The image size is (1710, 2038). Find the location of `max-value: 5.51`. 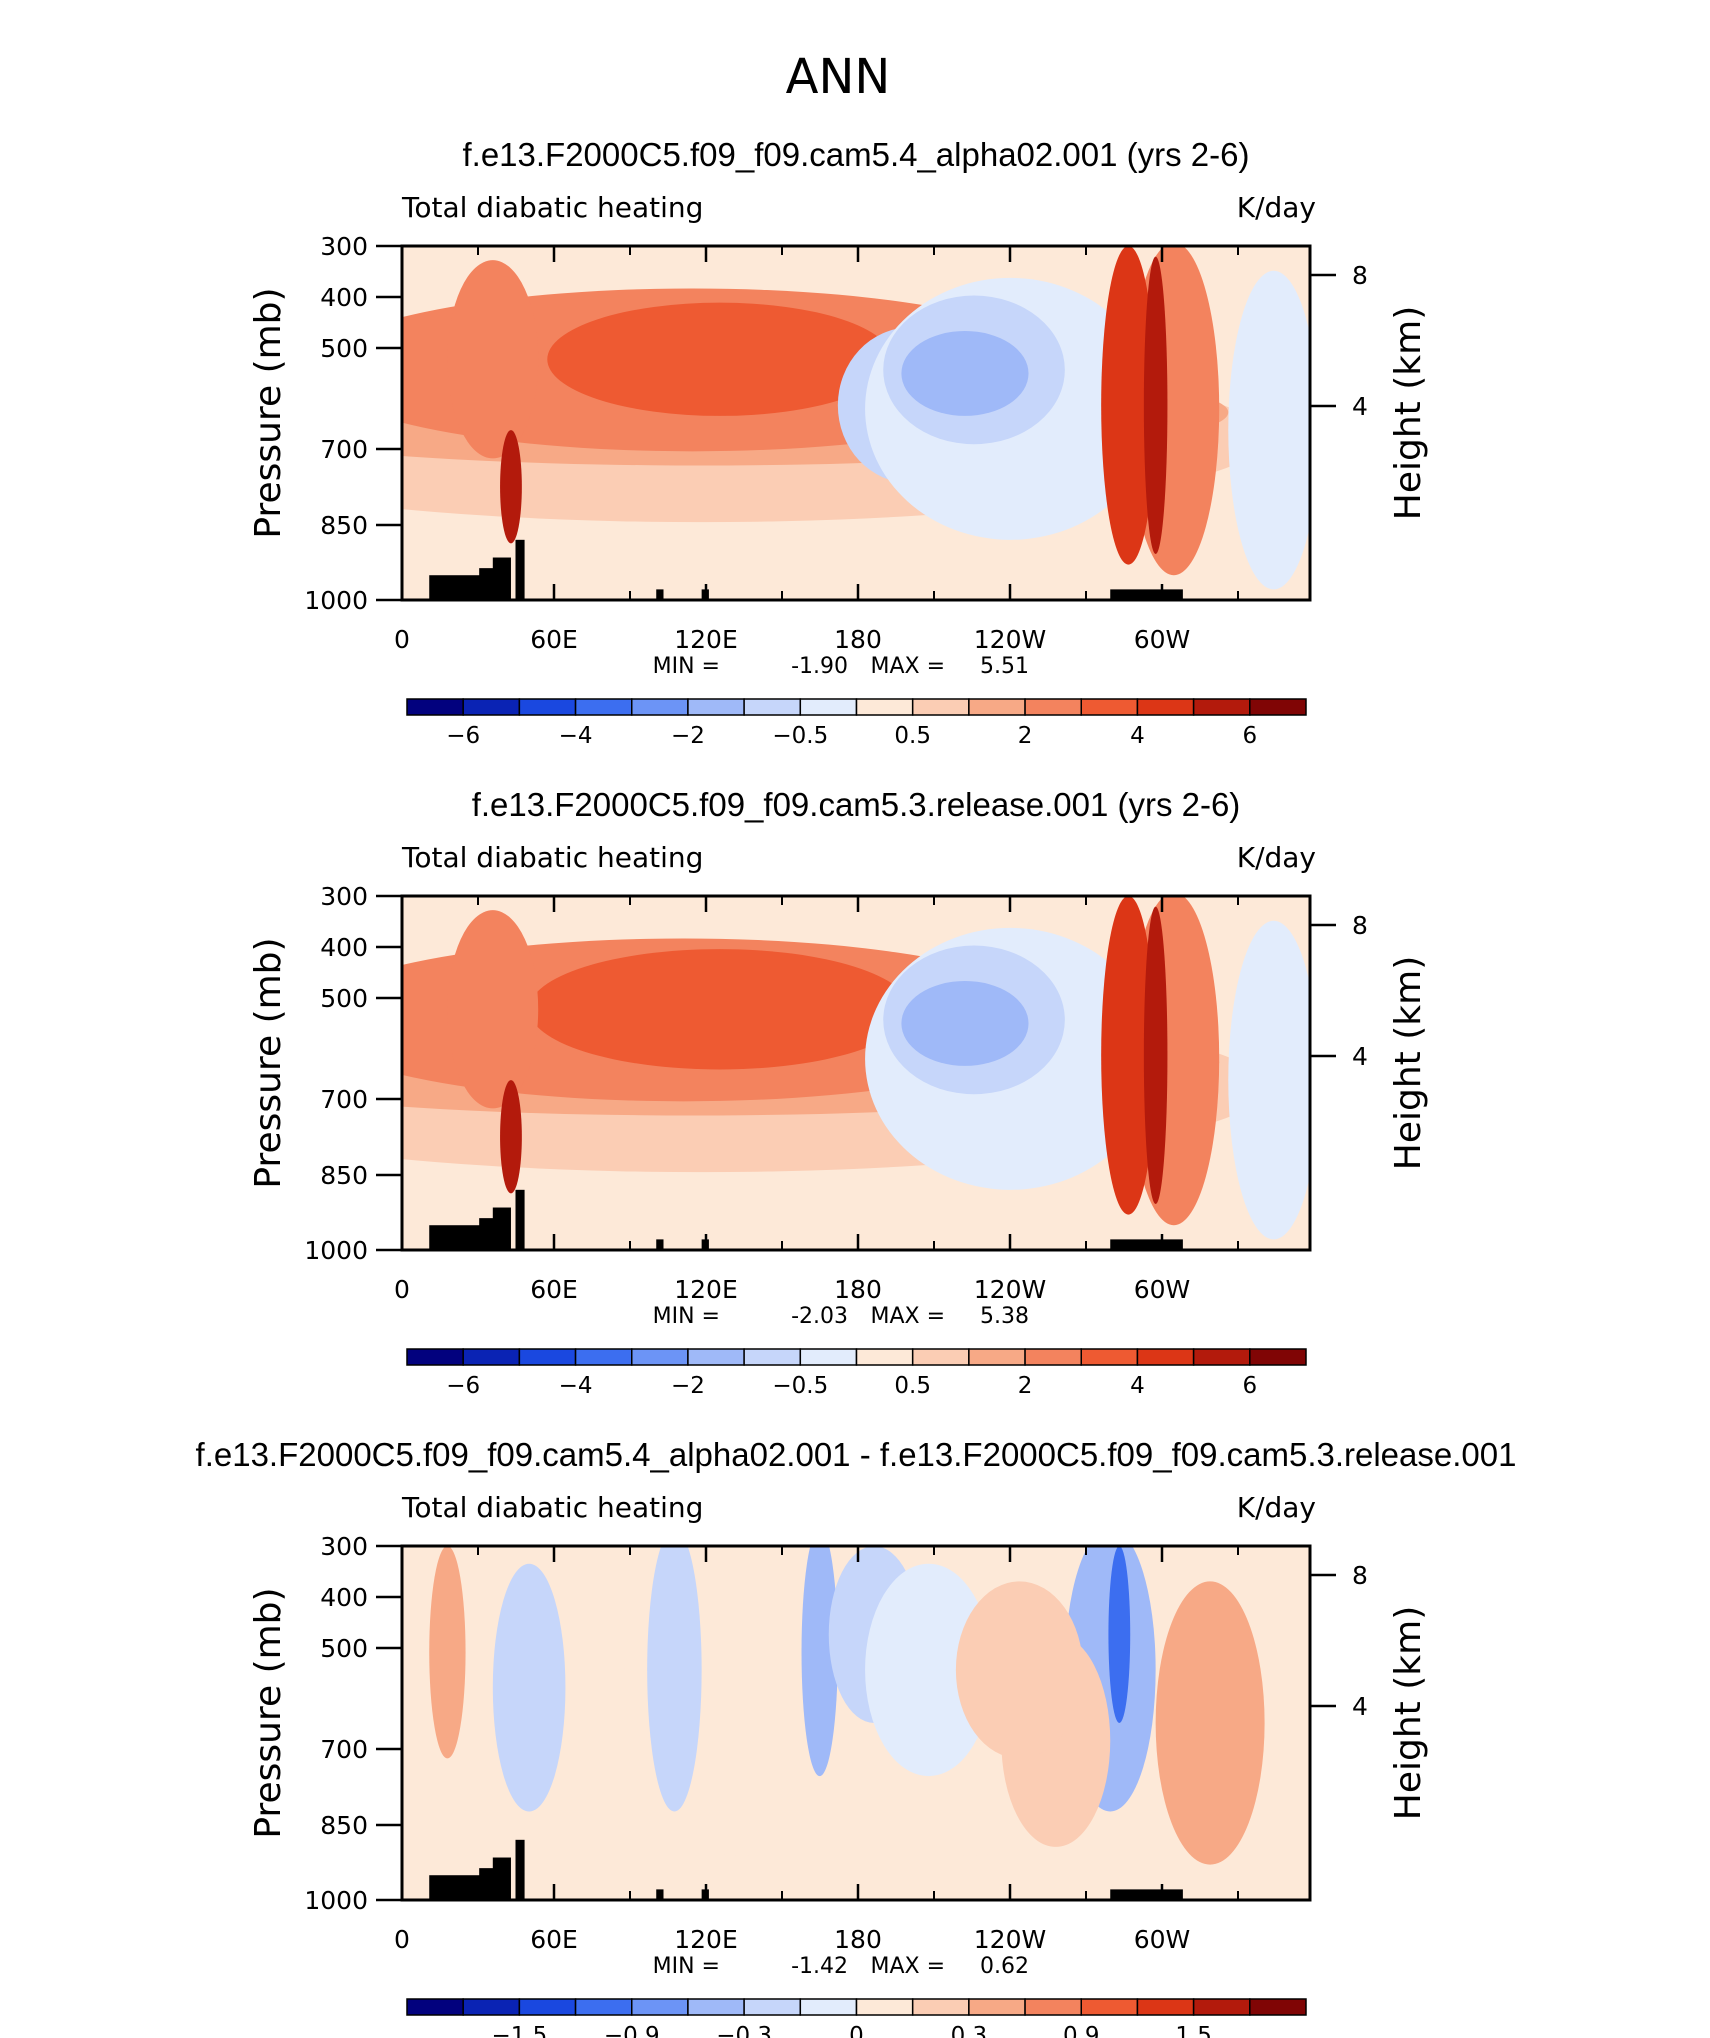

max-value: 5.51 is located at coordinates (1004, 666).